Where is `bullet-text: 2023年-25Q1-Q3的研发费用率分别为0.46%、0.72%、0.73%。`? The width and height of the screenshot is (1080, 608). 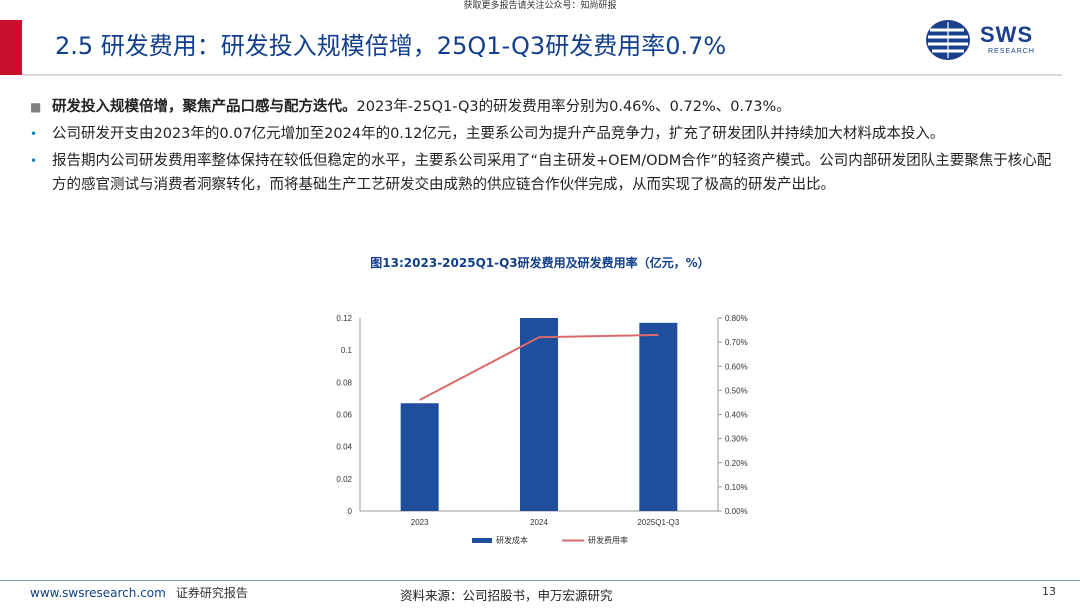
bullet-text: 2023年-25Q1-Q3的研发费用率分别为0.46%、0.72%、0.73%。 is located at coordinates (573, 107).